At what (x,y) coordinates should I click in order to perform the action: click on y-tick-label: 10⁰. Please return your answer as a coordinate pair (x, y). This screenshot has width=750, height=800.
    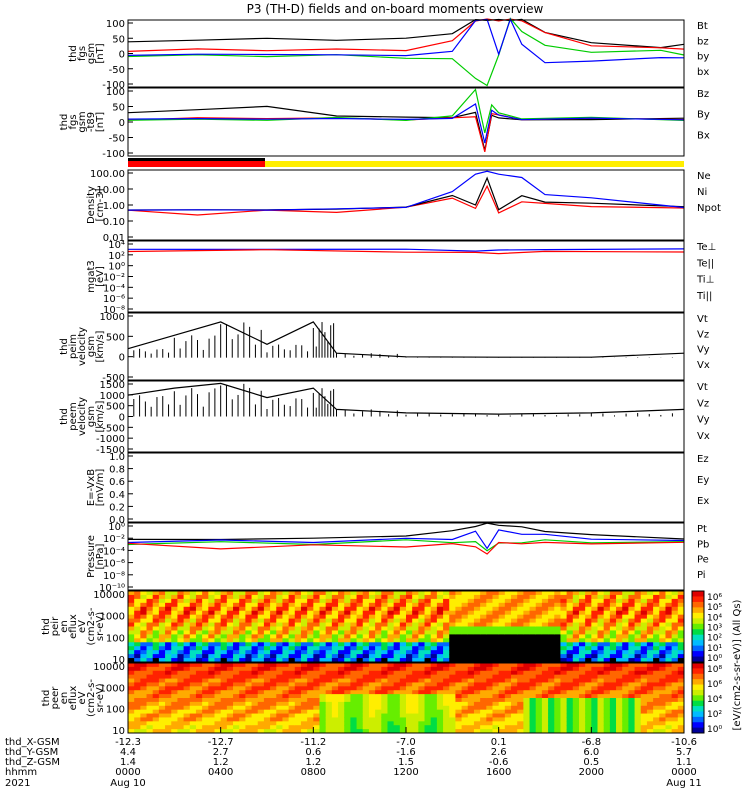
    Looking at the image, I should click on (116, 267).